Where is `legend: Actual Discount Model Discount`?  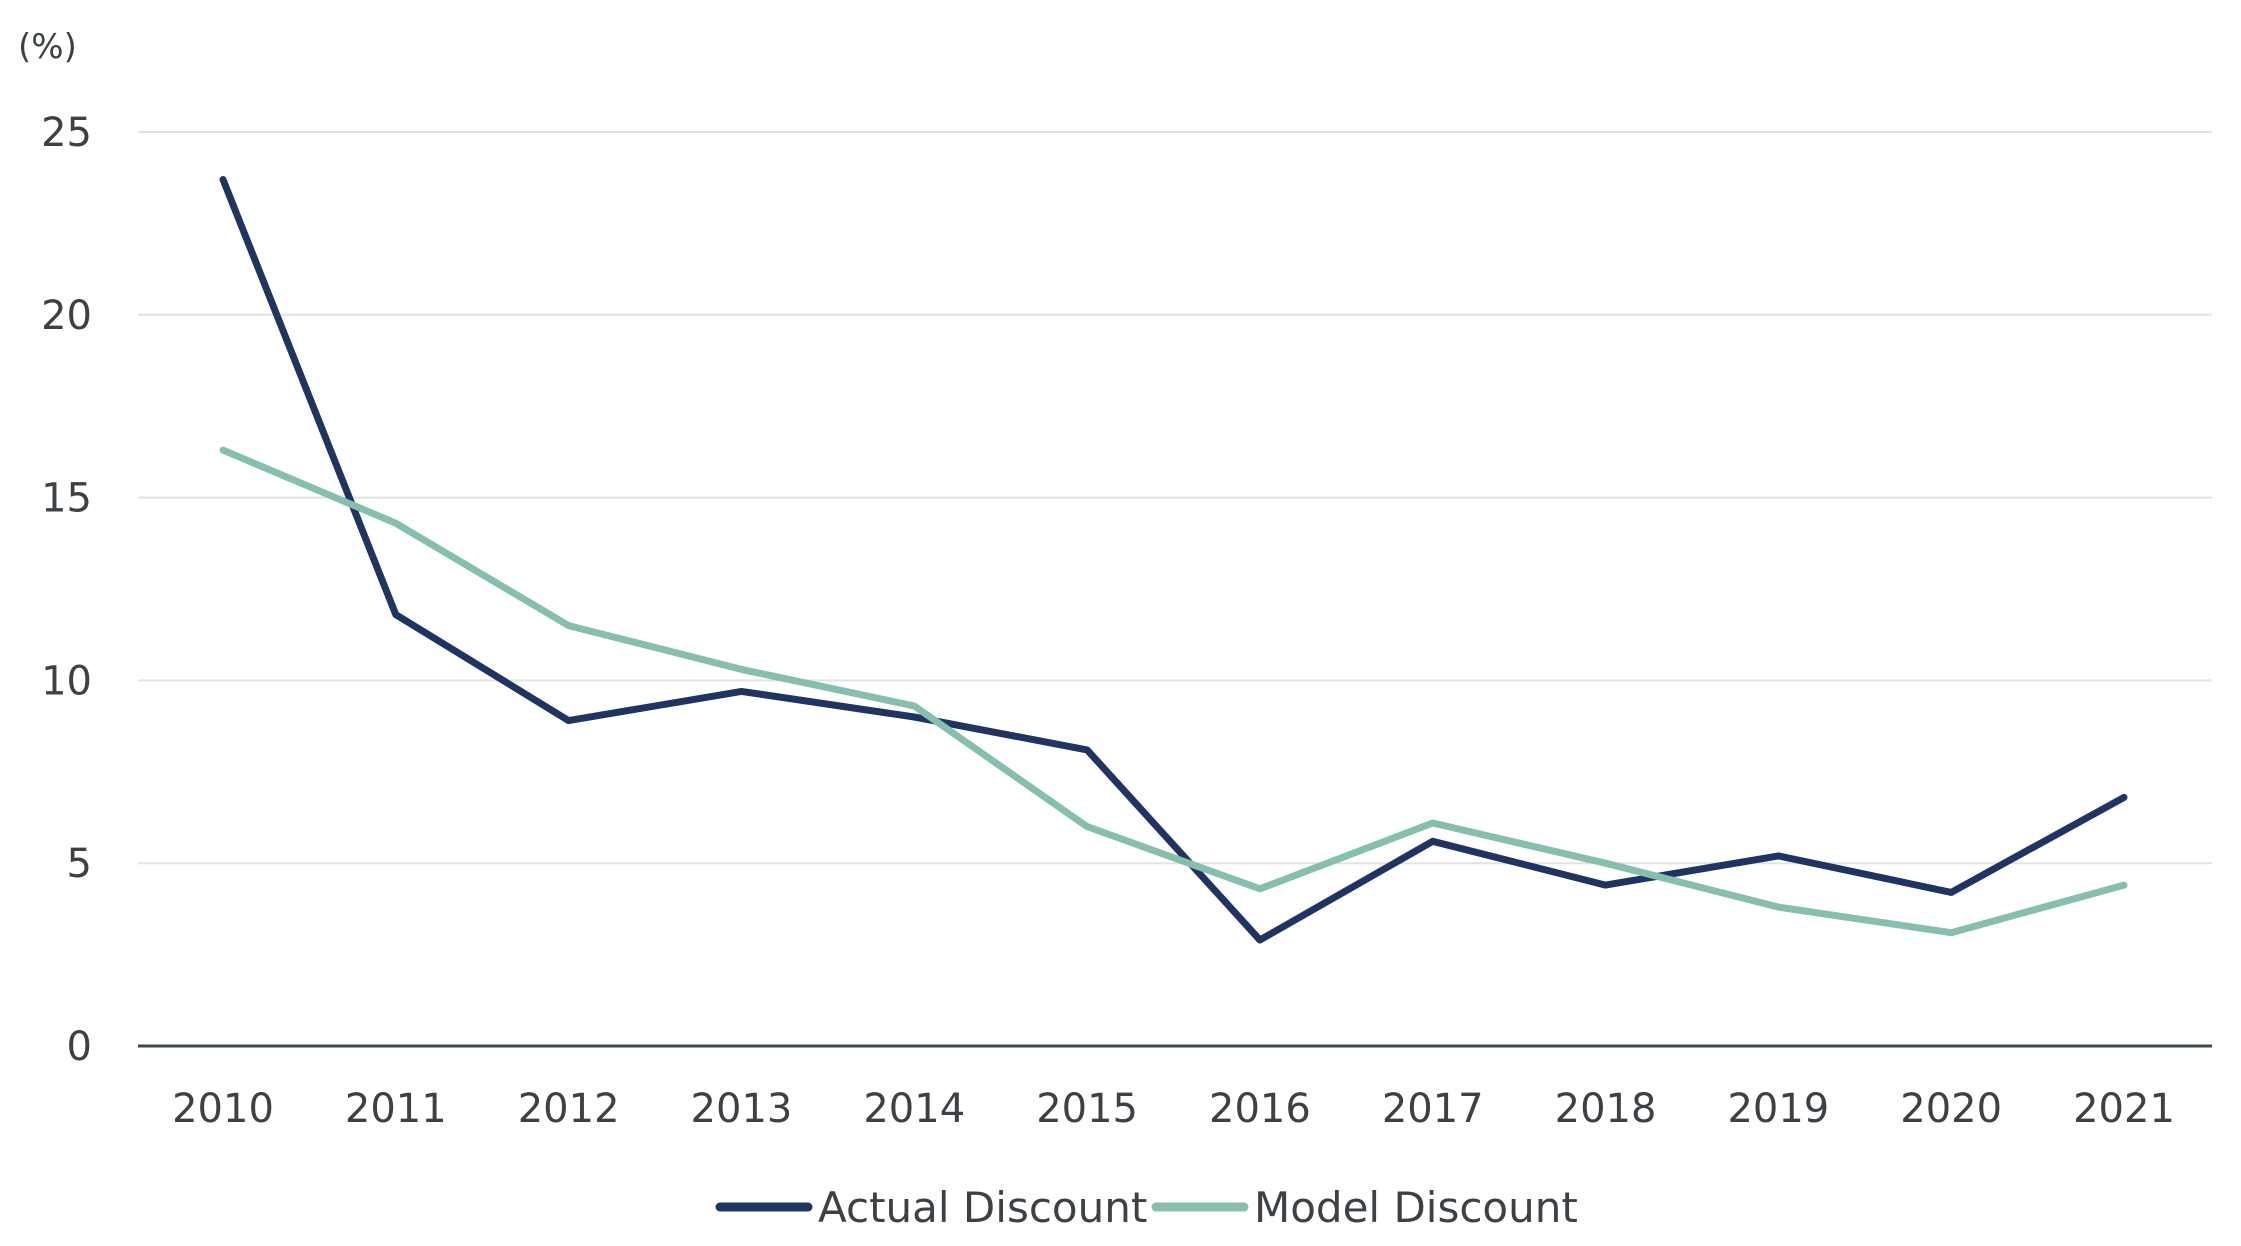 legend: Actual Discount Model Discount is located at coordinates (1146, 1207).